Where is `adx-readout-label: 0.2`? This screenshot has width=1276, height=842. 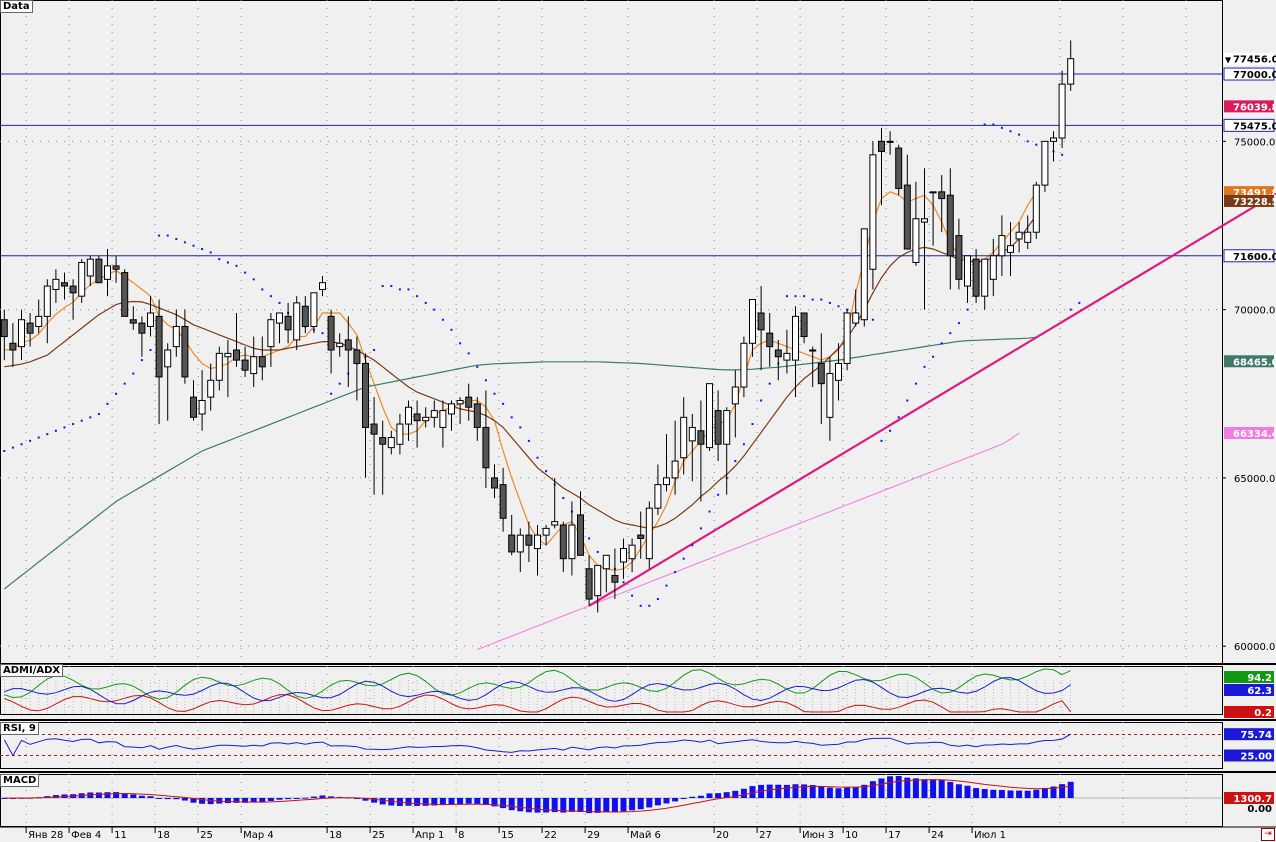
adx-readout-label: 0.2 is located at coordinates (1263, 713).